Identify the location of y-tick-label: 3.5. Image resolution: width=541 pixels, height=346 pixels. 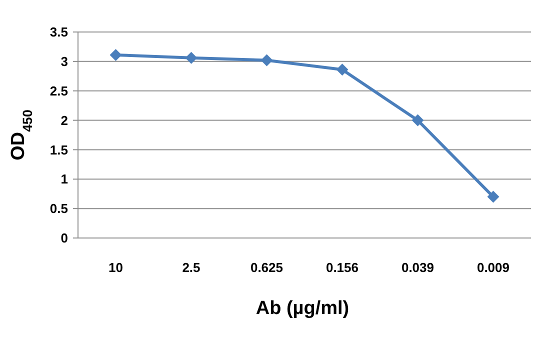
(59, 32).